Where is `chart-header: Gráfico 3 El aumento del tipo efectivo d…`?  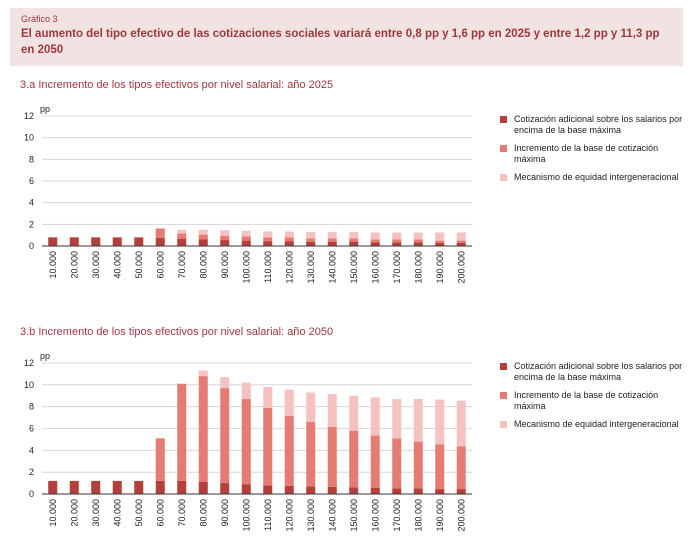 chart-header: Gráfico 3 El aumento del tipo efectivo d… is located at coordinates (346, 37).